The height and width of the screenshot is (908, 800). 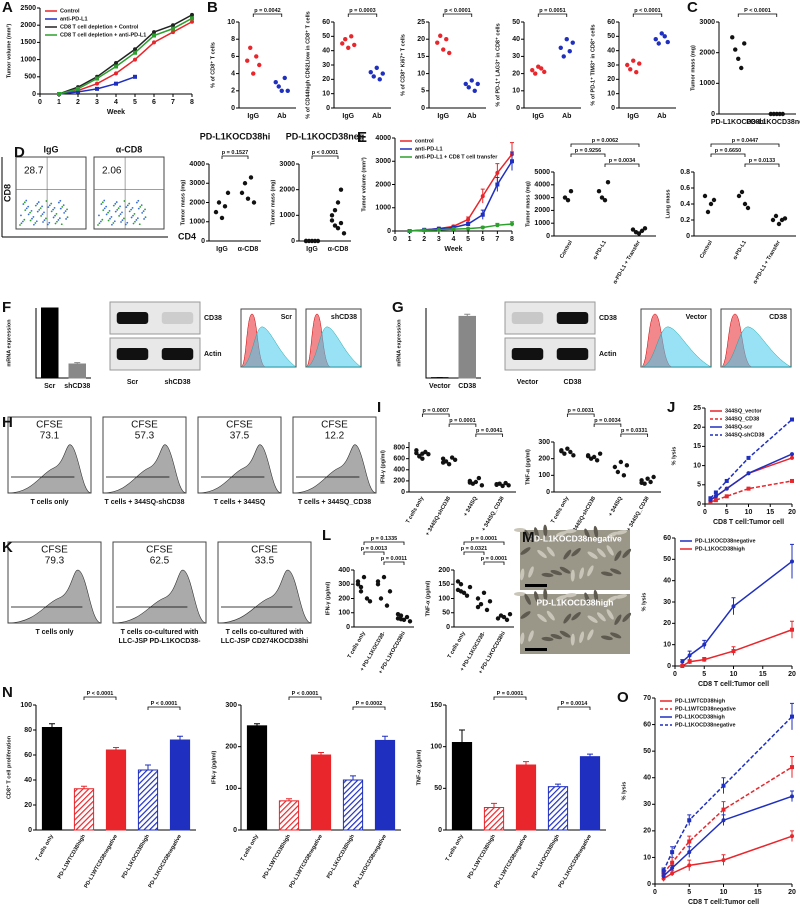 What do you see at coordinates (575, 704) in the screenshot?
I see `p-value: P = 0.0014` at bounding box center [575, 704].